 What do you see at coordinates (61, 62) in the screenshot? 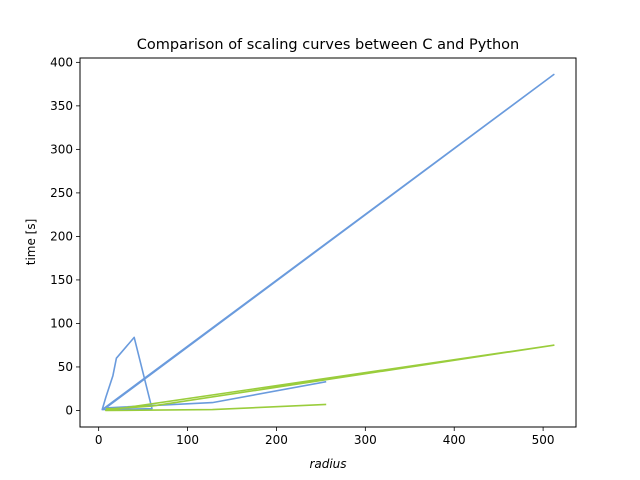
I see `y-tick-label: 400` at bounding box center [61, 62].